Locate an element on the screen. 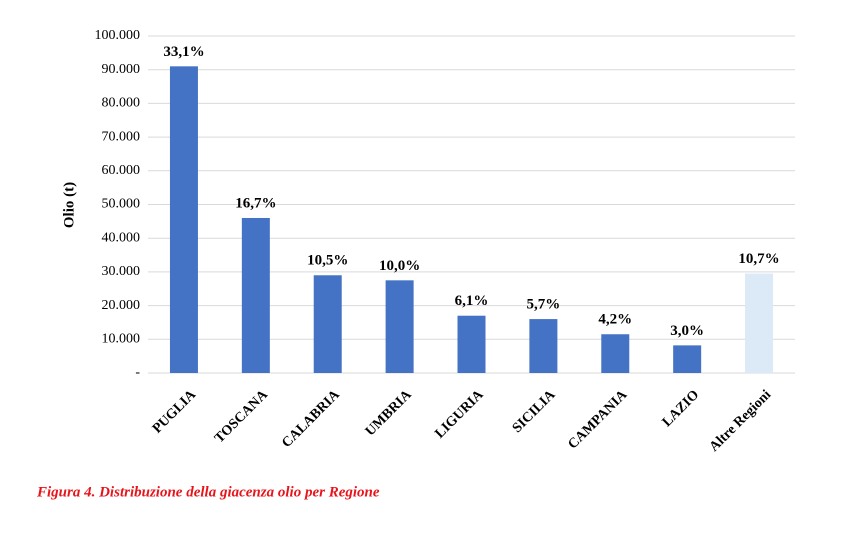 Image resolution: width=844 pixels, height=557 pixels. y-tick-label: 30.000 is located at coordinates (121, 271).